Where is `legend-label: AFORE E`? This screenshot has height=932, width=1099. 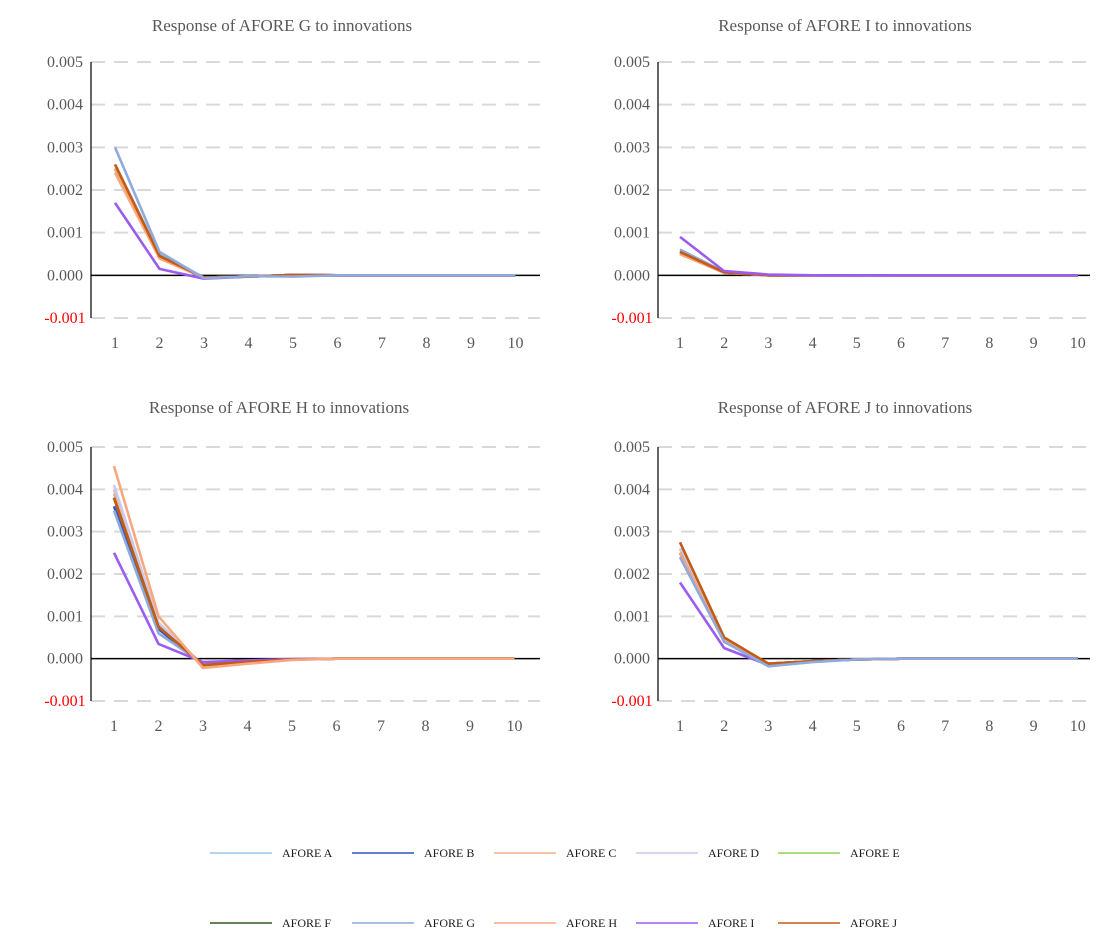 legend-label: AFORE E is located at coordinates (875, 853).